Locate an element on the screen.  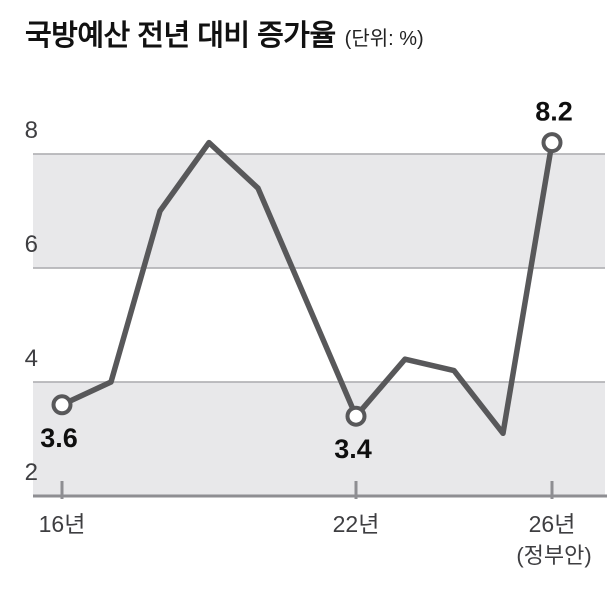
data-point-annotation: 8.2 is located at coordinates (554, 112).